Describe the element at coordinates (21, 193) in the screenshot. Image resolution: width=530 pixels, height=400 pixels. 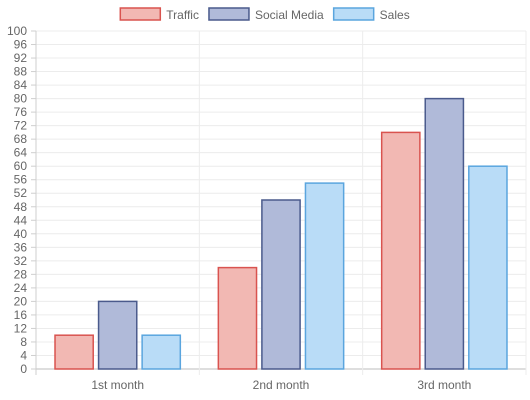
I see `y-tick-label: 52` at that location.